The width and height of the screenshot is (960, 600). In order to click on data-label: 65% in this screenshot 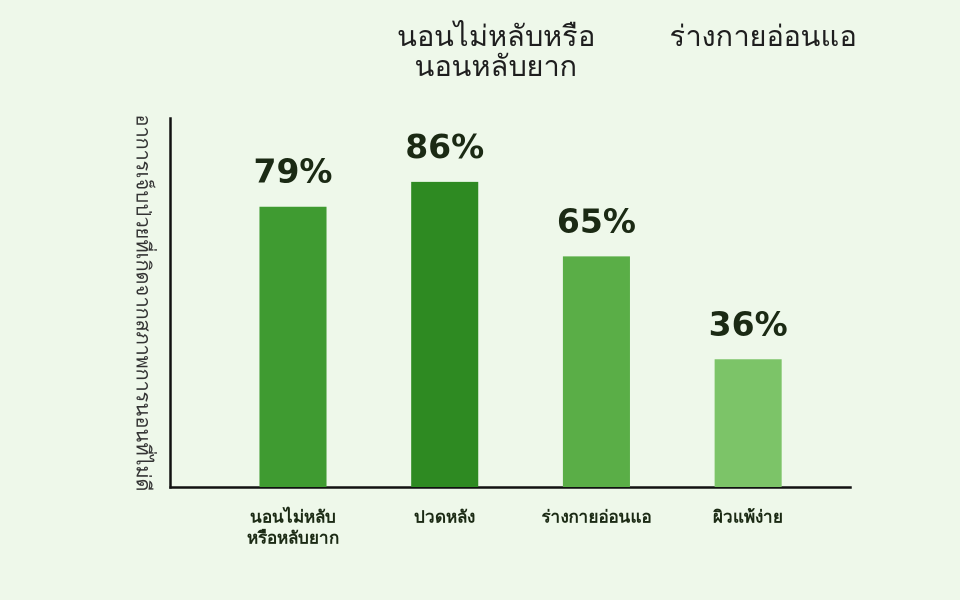, I will do `click(596, 220)`.